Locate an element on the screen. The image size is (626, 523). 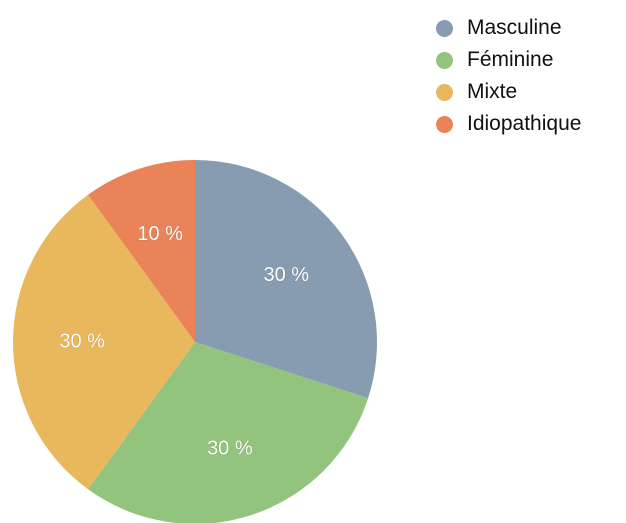
legend: Masculine Féminine Mixte Idiopathique is located at coordinates (508, 76).